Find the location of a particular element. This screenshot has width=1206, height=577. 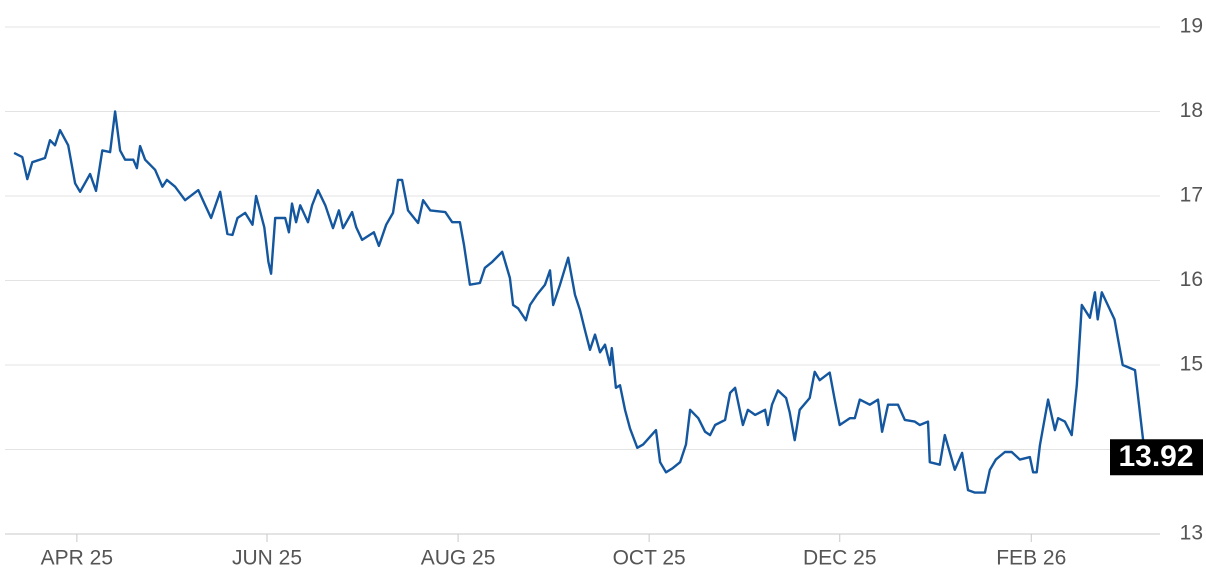

last-value-box is located at coordinates (1156, 457).